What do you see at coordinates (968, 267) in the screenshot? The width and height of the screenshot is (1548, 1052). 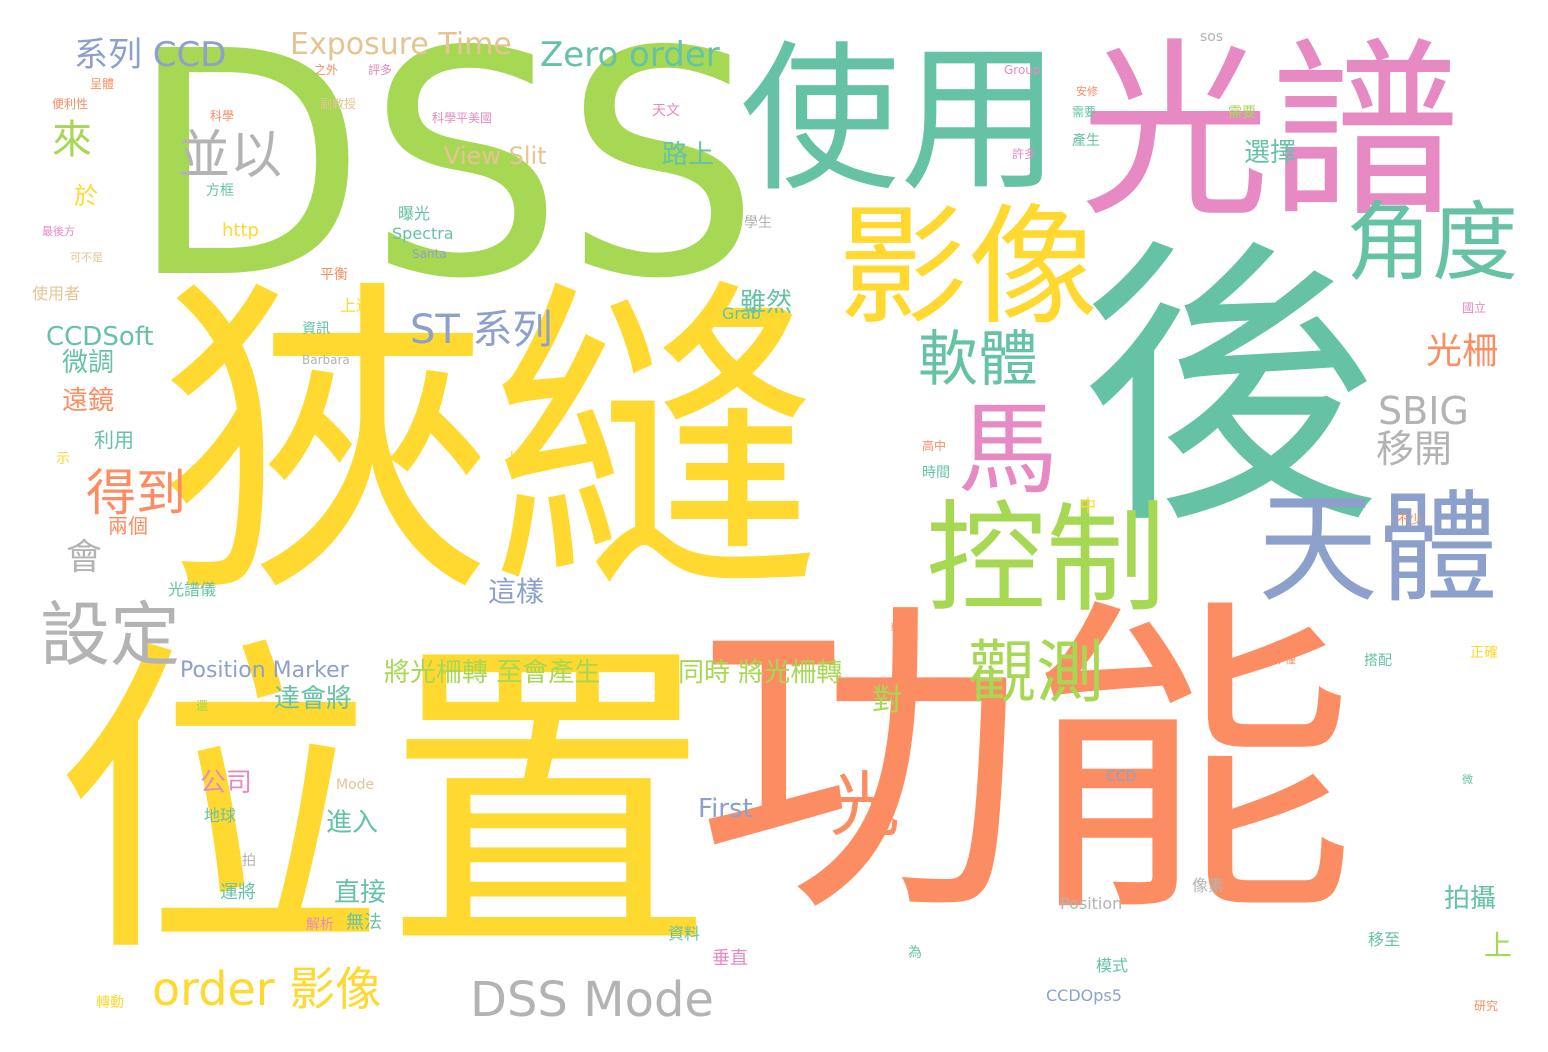 I see `cloud-word: 影像` at bounding box center [968, 267].